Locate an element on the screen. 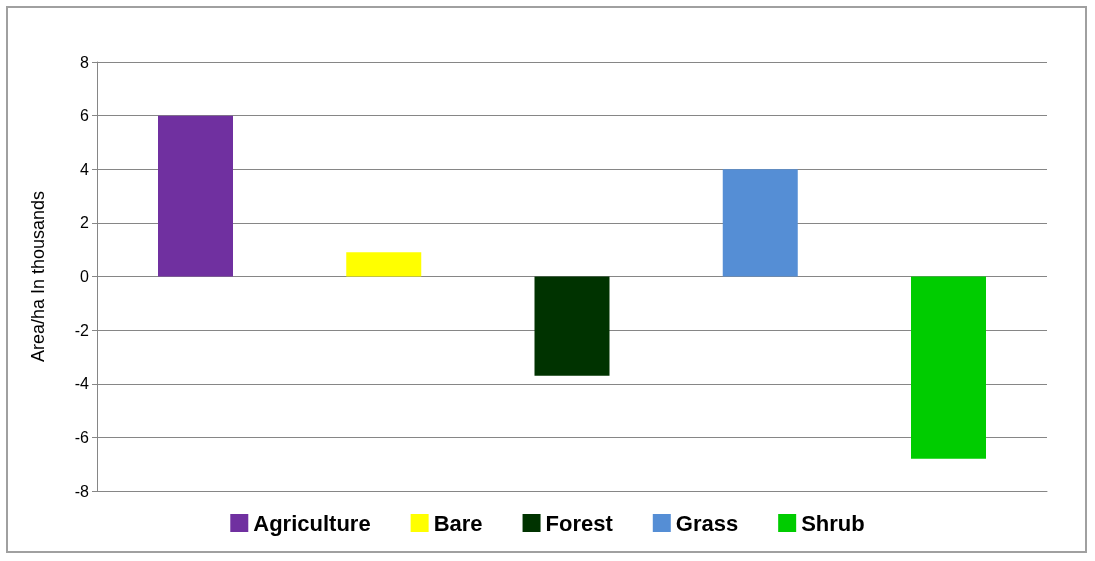  legend-label: Agriculture is located at coordinates (312, 523).